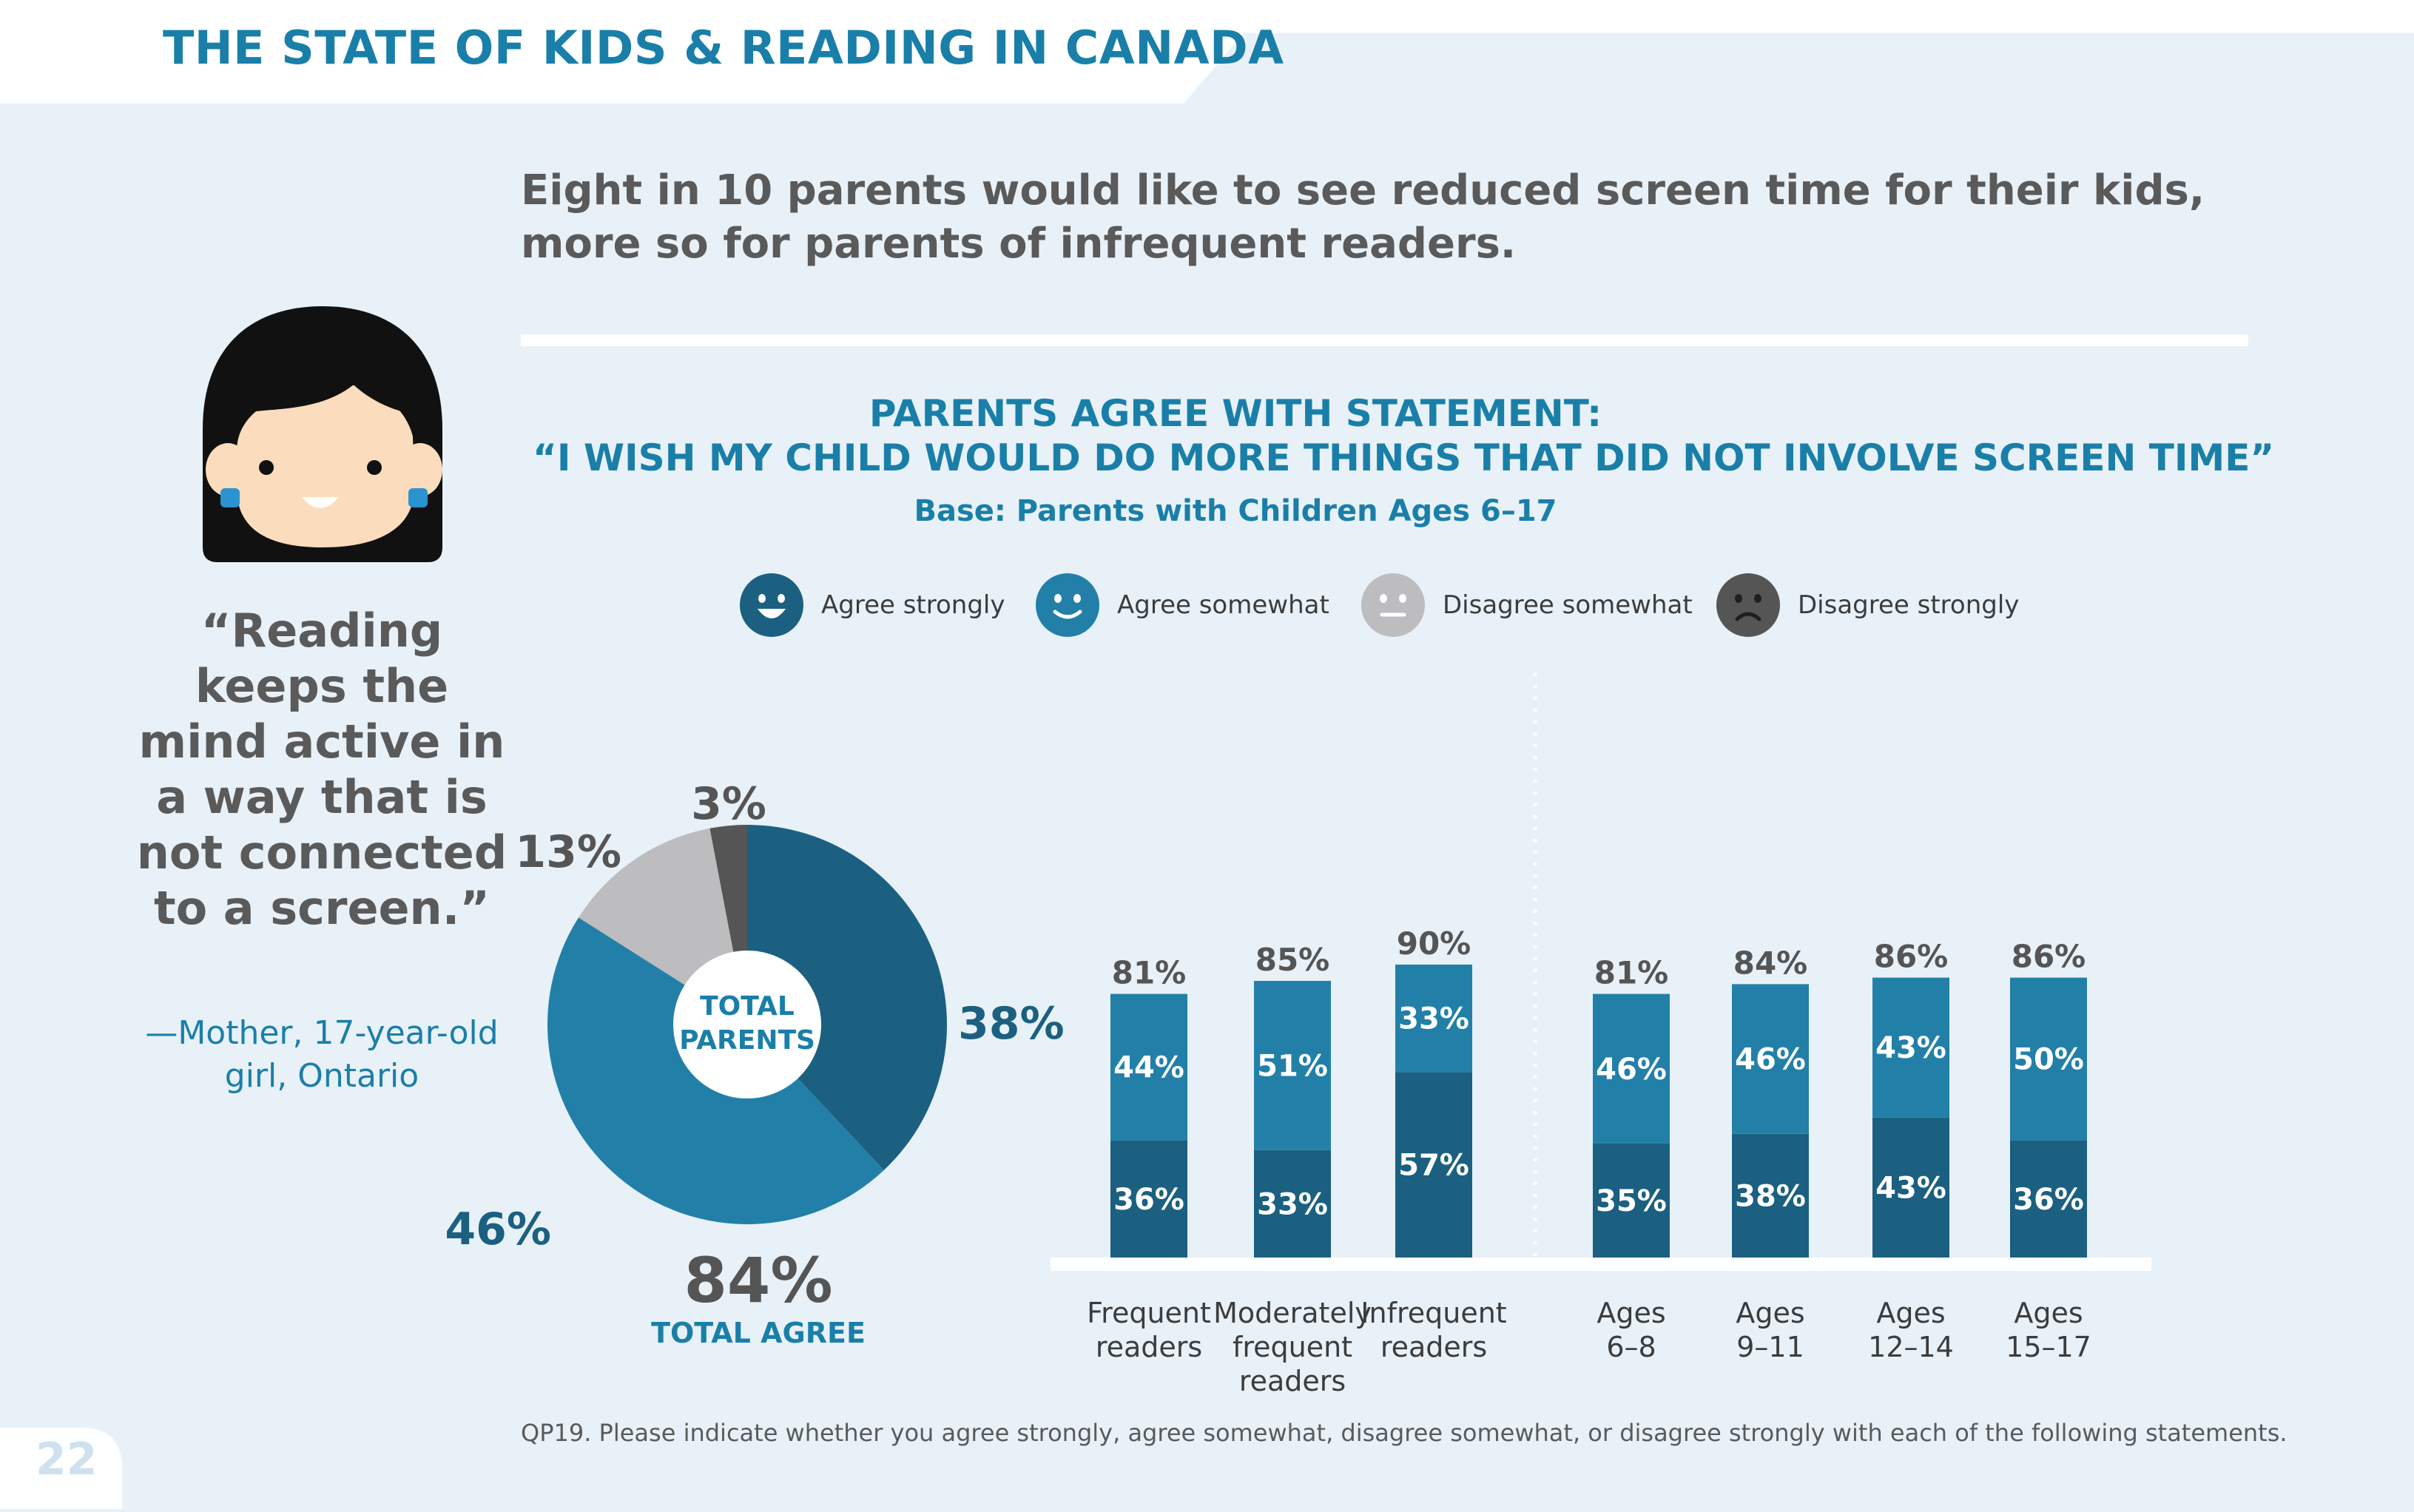 The image size is (2414, 1512). What do you see at coordinates (1067, 605) in the screenshot?
I see `smile-face-icon` at bounding box center [1067, 605].